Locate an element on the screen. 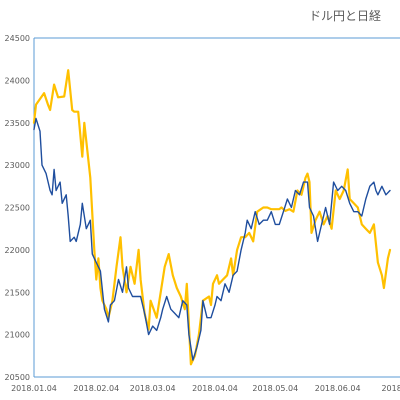 The width and height of the screenshot is (400, 400). x-tick-label: 2018.01.04 is located at coordinates (34, 388).